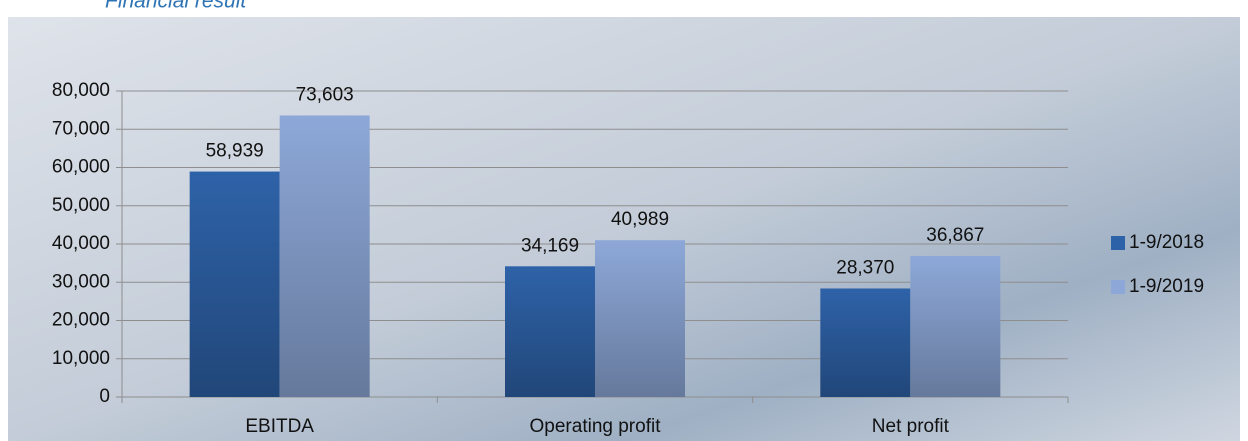 The image size is (1248, 441). What do you see at coordinates (81, 243) in the screenshot?
I see `y-tick-label: 40,000` at bounding box center [81, 243].